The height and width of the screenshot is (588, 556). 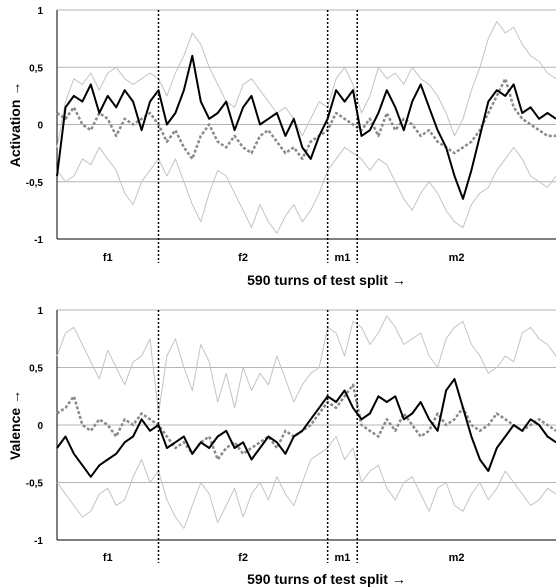 What do you see at coordinates (15, 125) in the screenshot?
I see `y-axis-label: Activation →` at bounding box center [15, 125].